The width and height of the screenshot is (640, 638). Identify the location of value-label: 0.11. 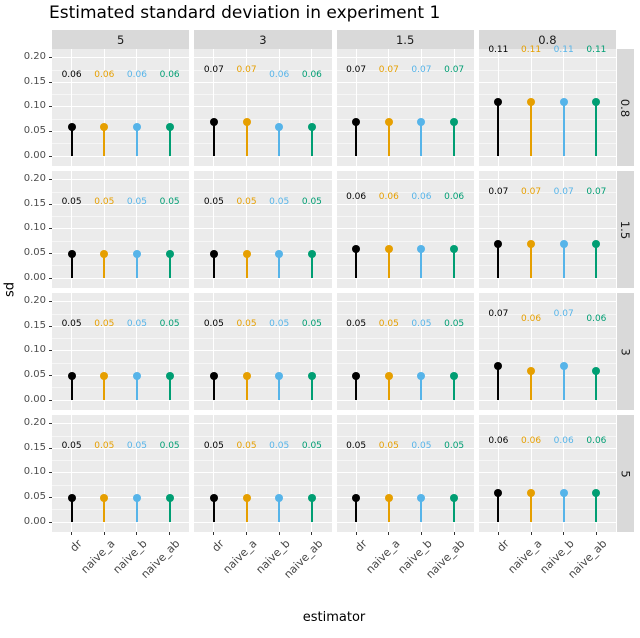
(531, 50).